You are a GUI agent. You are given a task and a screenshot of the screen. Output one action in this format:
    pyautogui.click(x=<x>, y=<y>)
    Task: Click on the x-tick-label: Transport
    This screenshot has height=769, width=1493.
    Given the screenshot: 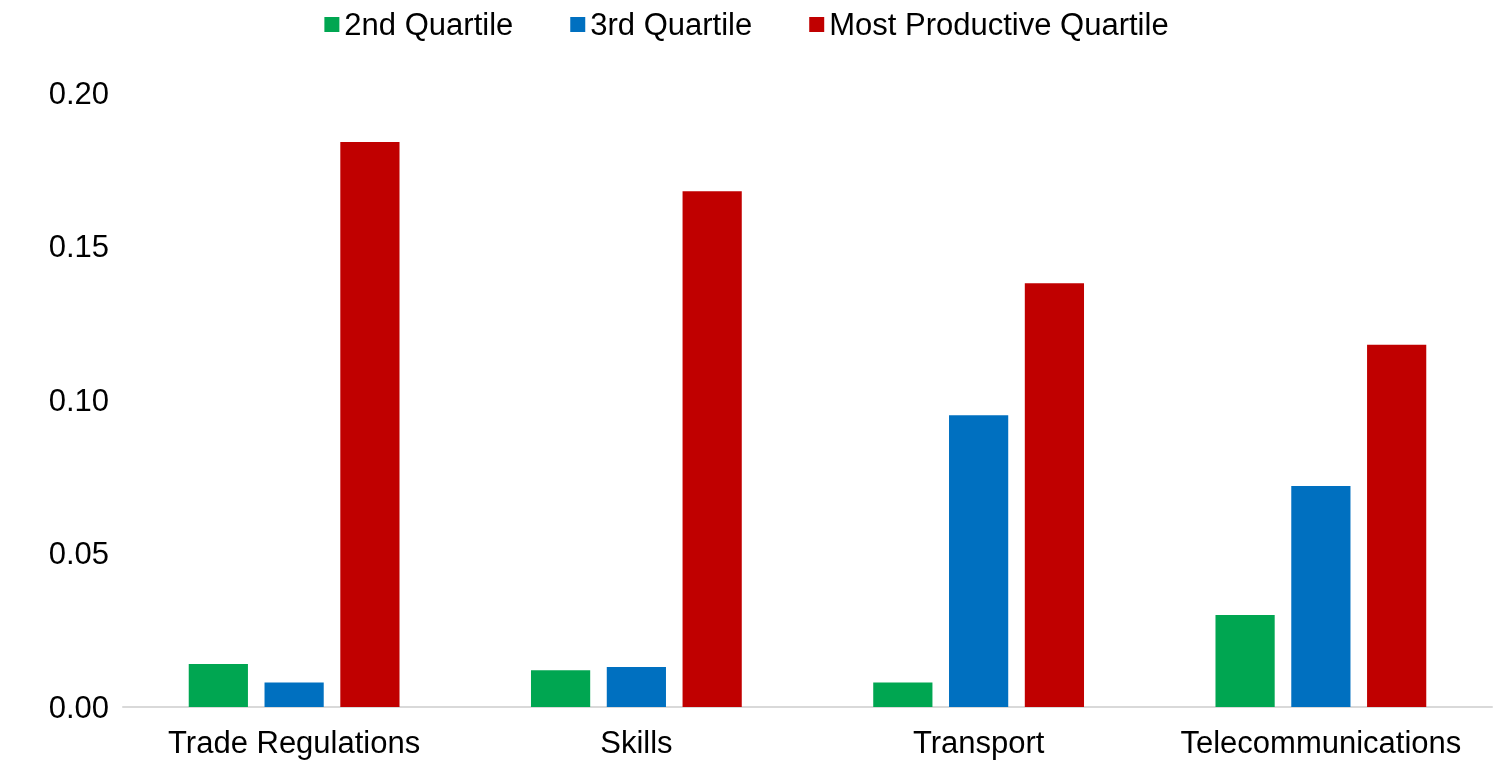 What is the action you would take?
    pyautogui.click(x=978, y=742)
    